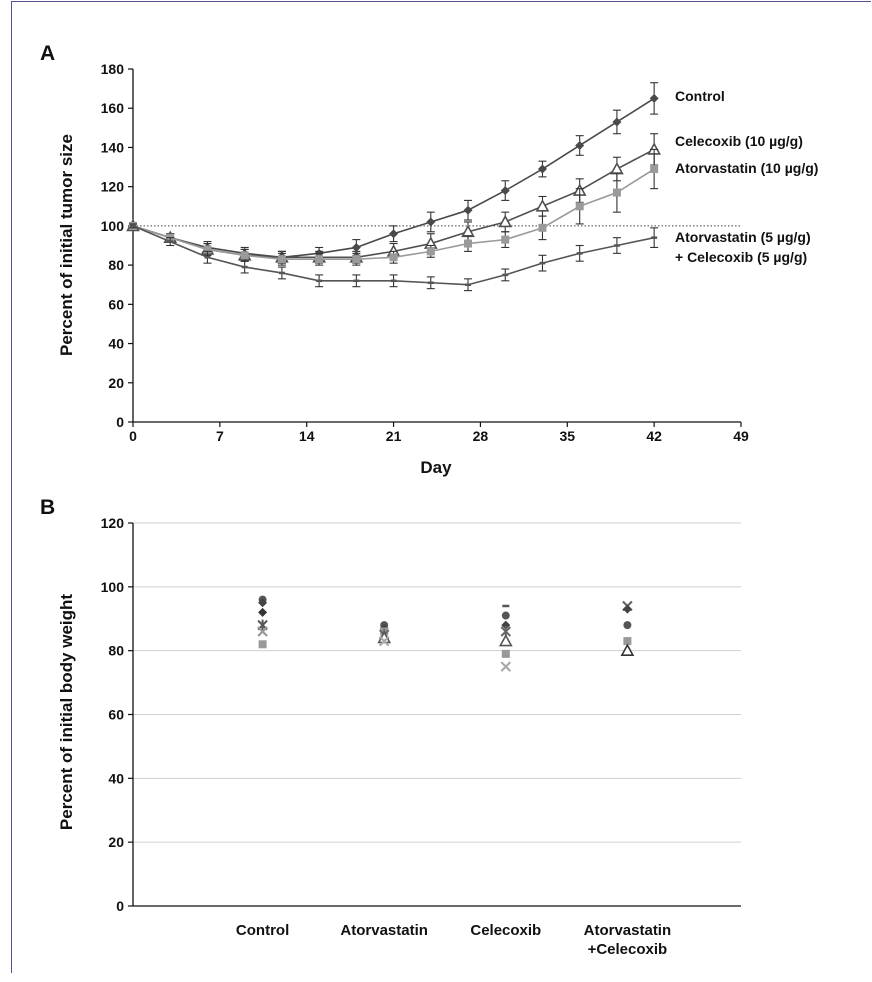 The height and width of the screenshot is (982, 872). I want to click on chart-a-xlabel: Day, so click(436, 467).